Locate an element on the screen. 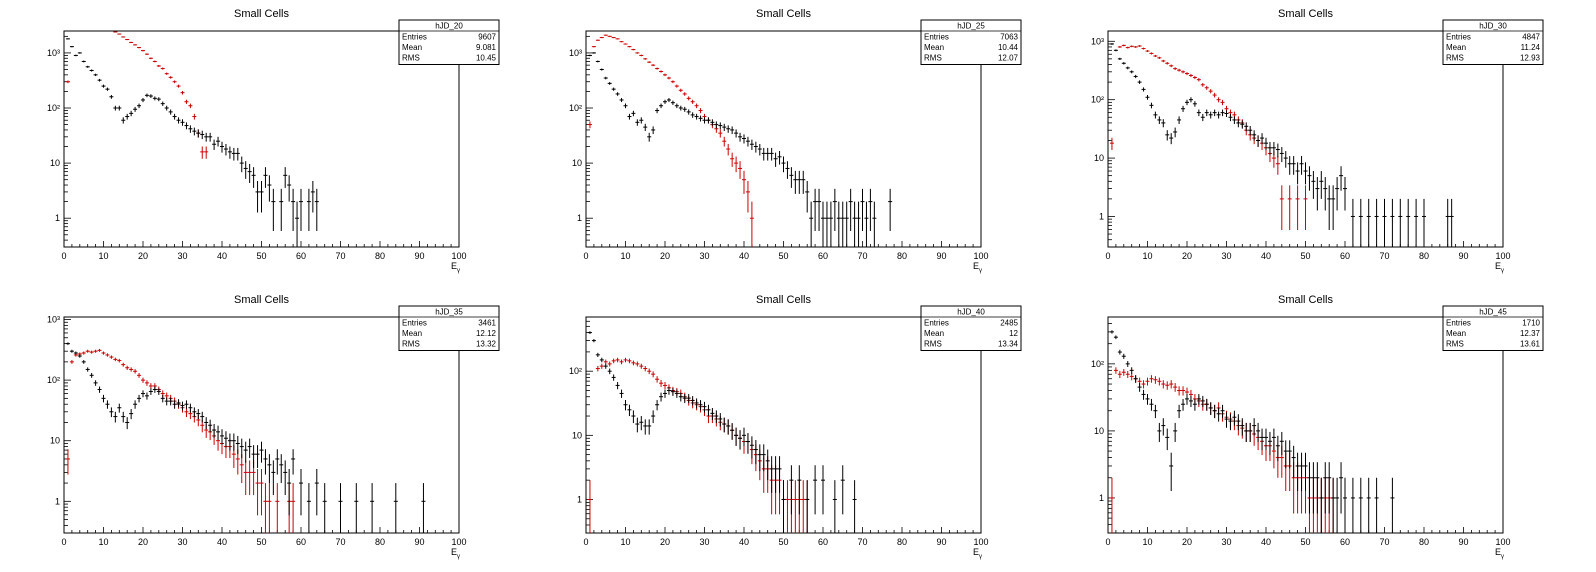 Image resolution: width=1596 pixels, height=572 pixels. x-tick-label: 40 is located at coordinates (744, 256).